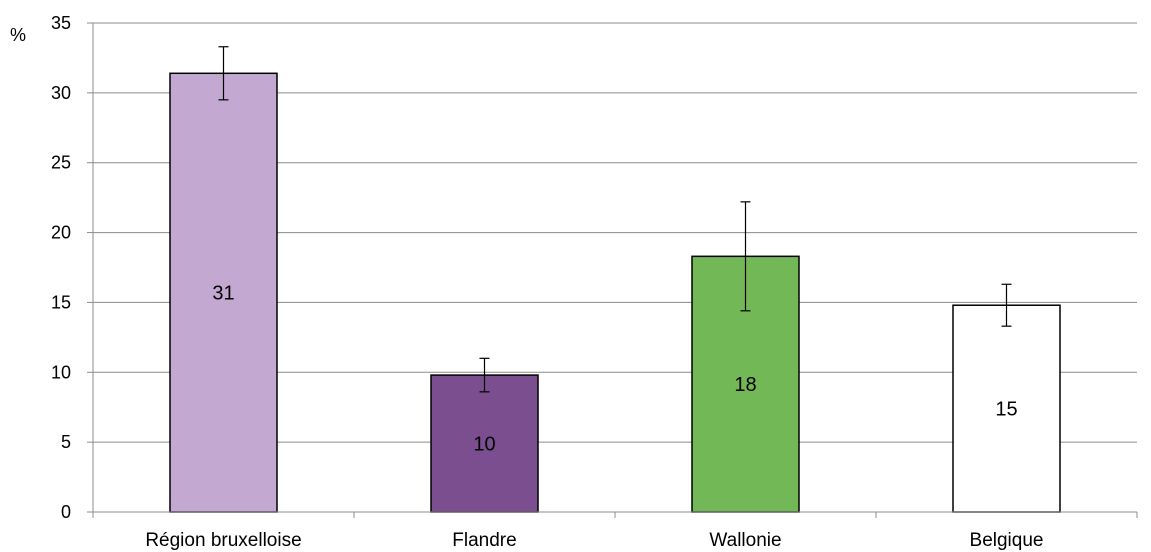 The width and height of the screenshot is (1151, 552). What do you see at coordinates (66, 512) in the screenshot?
I see `y-tick-label: 0` at bounding box center [66, 512].